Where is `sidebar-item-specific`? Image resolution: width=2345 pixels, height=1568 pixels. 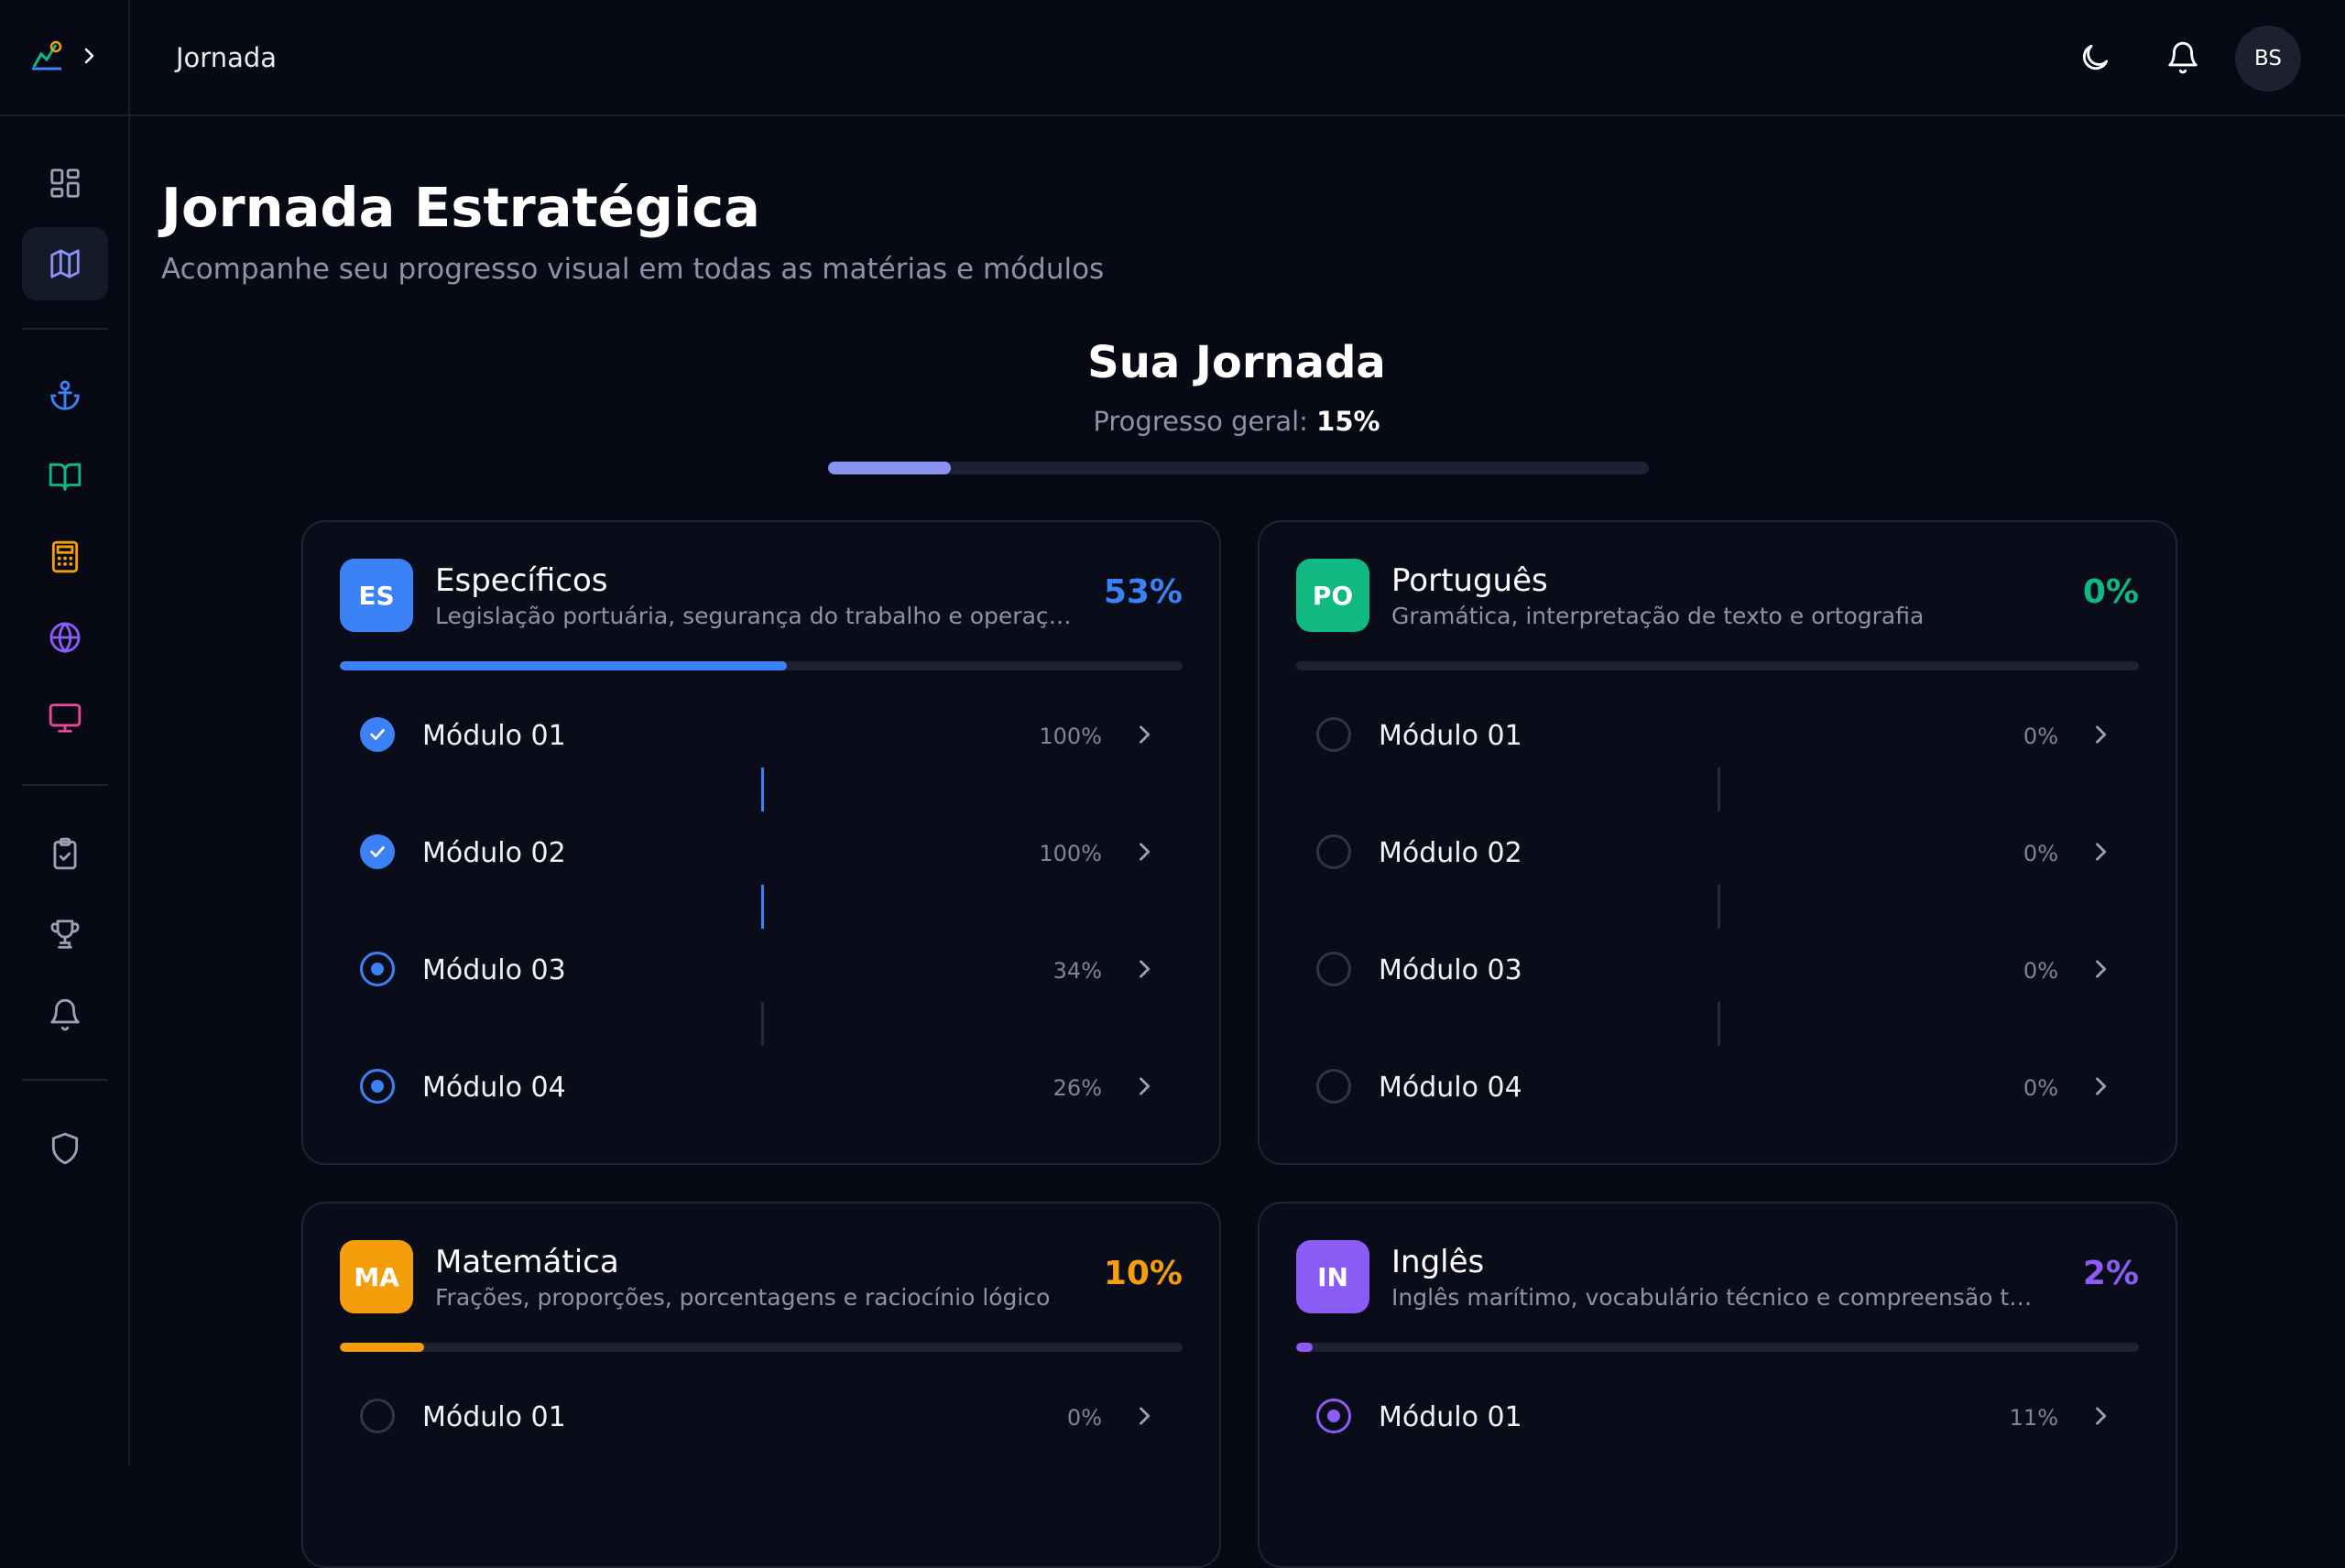
sidebar-item-specific is located at coordinates (65, 395).